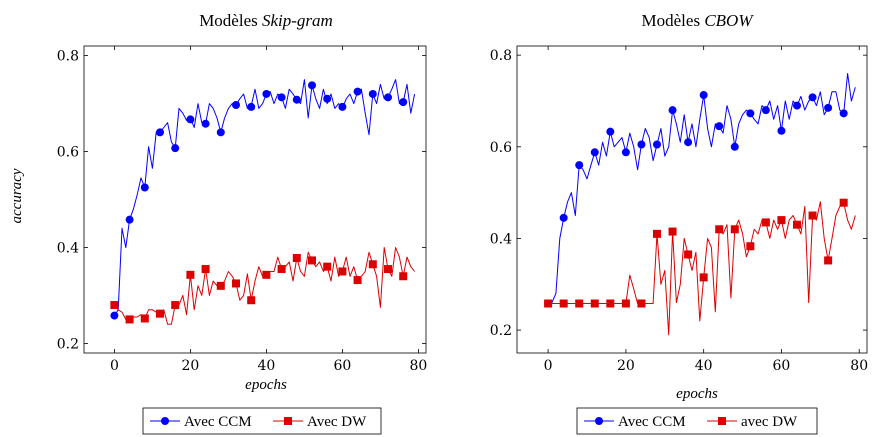 This screenshot has height=437, width=875. Describe the element at coordinates (190, 366) in the screenshot. I see `x-tick-label: 20` at that location.